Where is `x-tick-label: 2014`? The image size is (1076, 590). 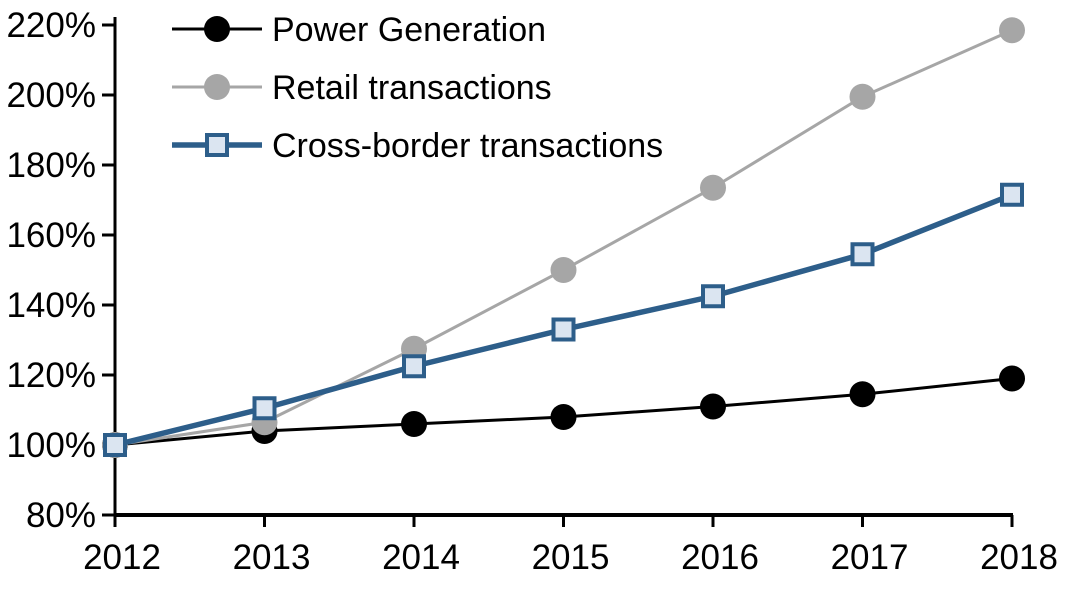 x-tick-label: 2014 is located at coordinates (421, 557).